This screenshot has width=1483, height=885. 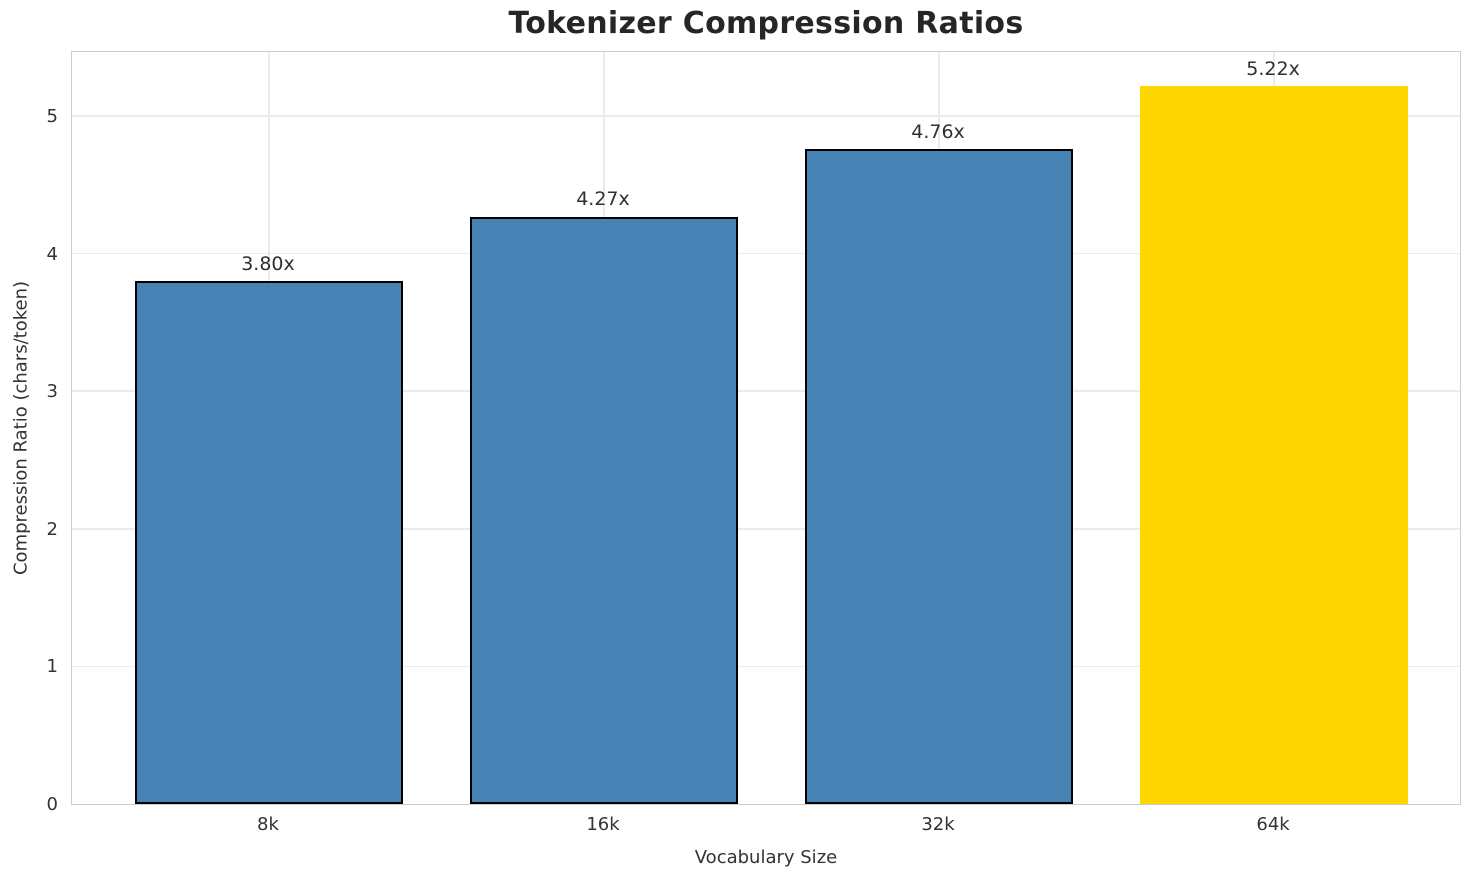 What do you see at coordinates (52, 392) in the screenshot?
I see `y-tick-label: 3` at bounding box center [52, 392].